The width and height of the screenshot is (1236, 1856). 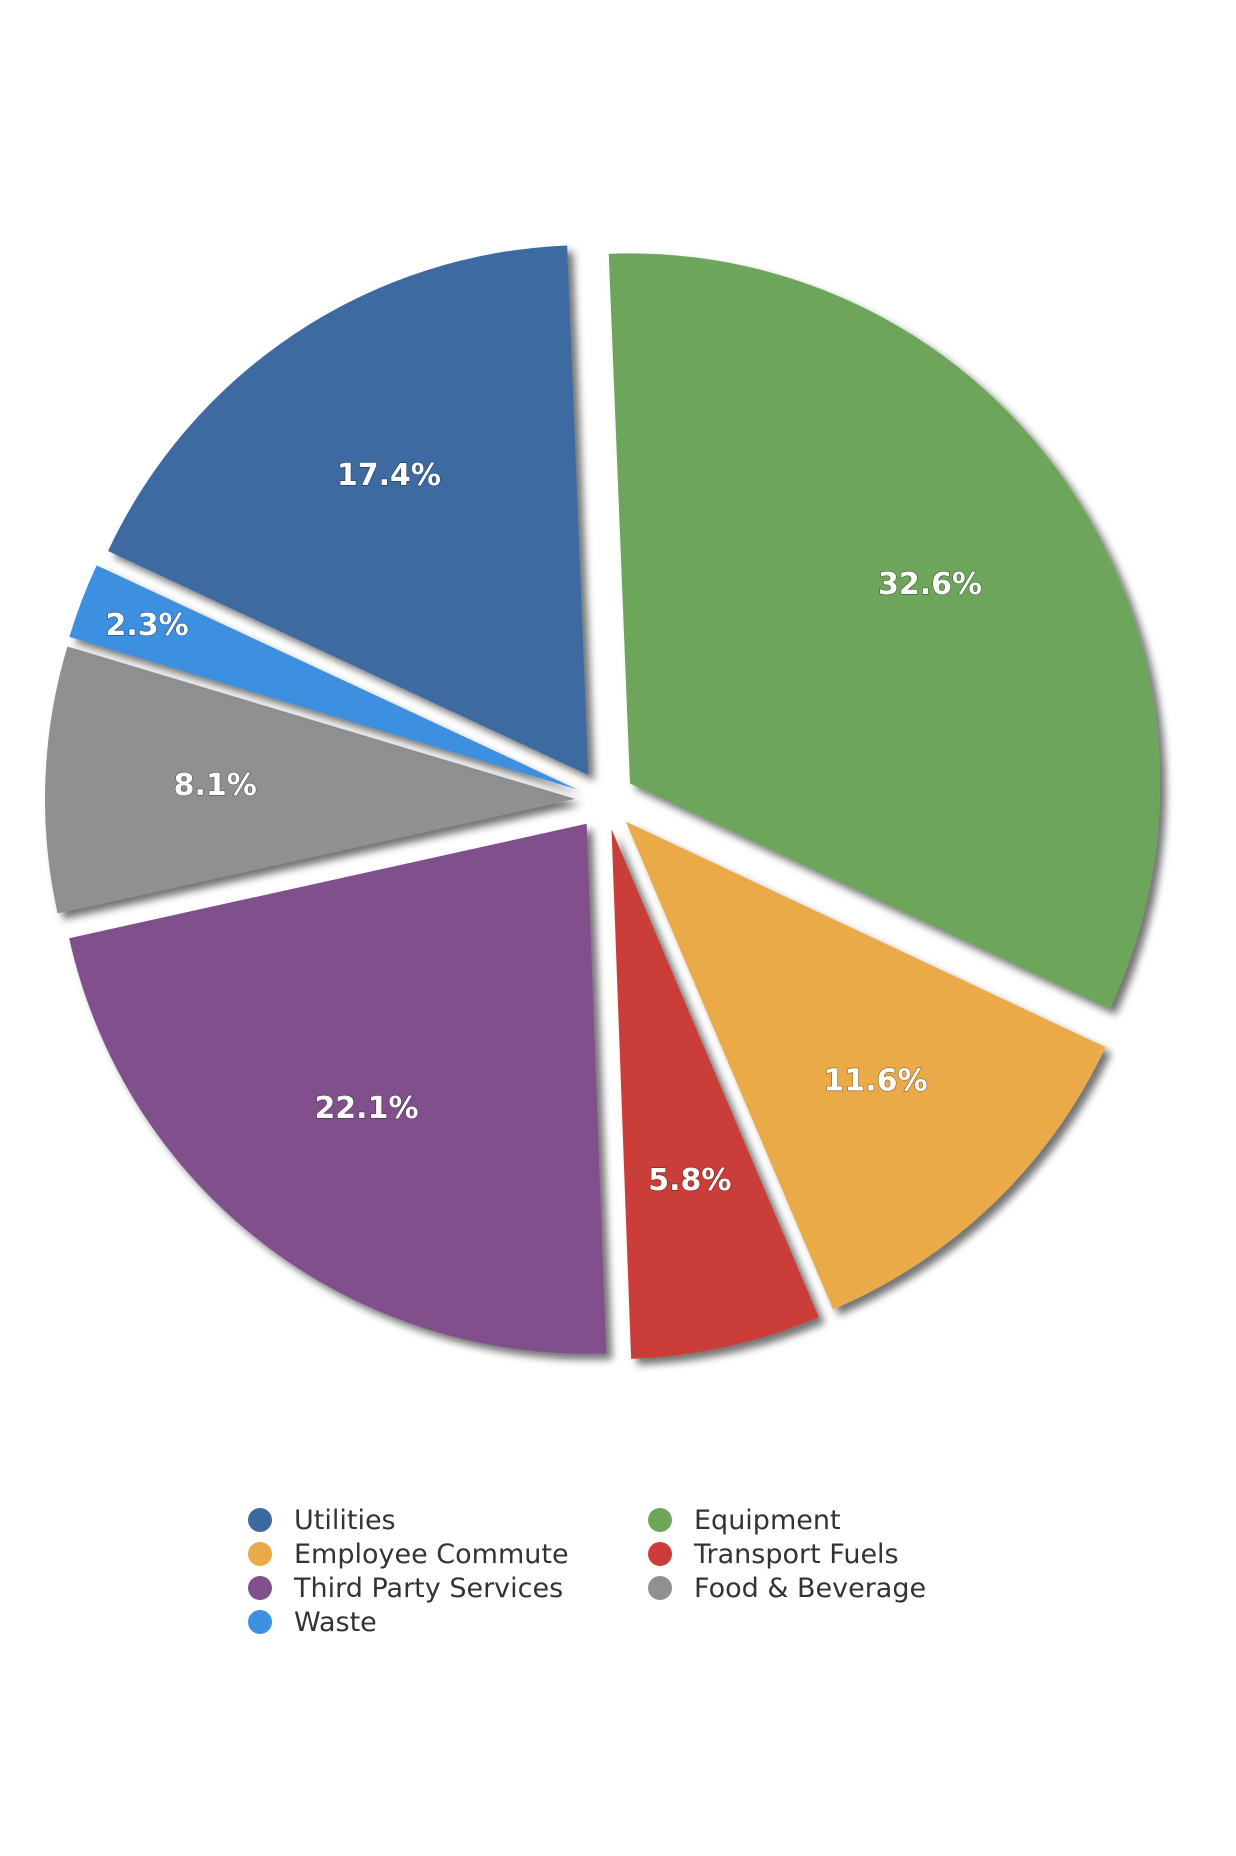 I want to click on legend-item-equipment: Equipment, so click(x=828, y=1520).